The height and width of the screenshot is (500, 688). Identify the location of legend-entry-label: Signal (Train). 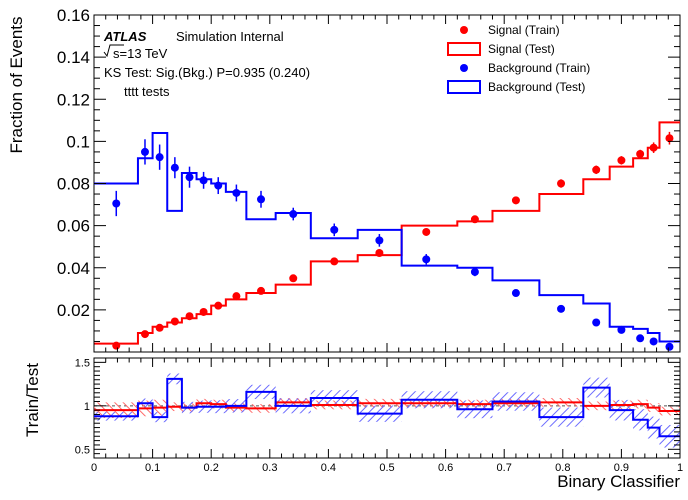
(524, 30).